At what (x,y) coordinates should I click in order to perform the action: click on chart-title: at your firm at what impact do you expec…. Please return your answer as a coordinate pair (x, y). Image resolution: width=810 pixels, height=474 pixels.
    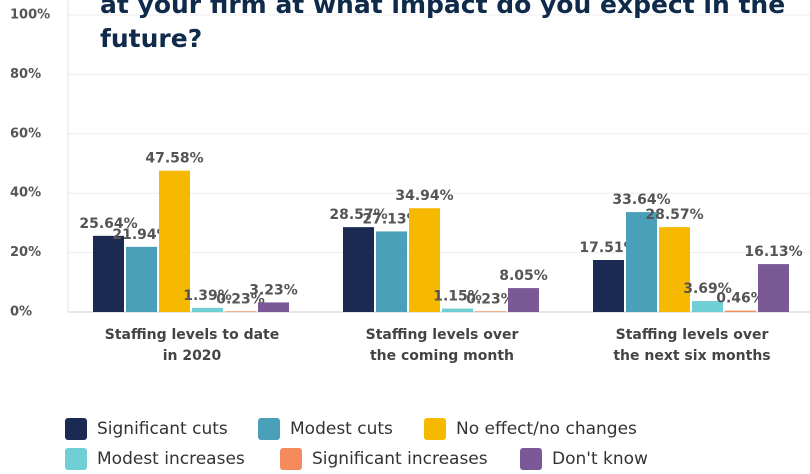
    Looking at the image, I should click on (443, 26).